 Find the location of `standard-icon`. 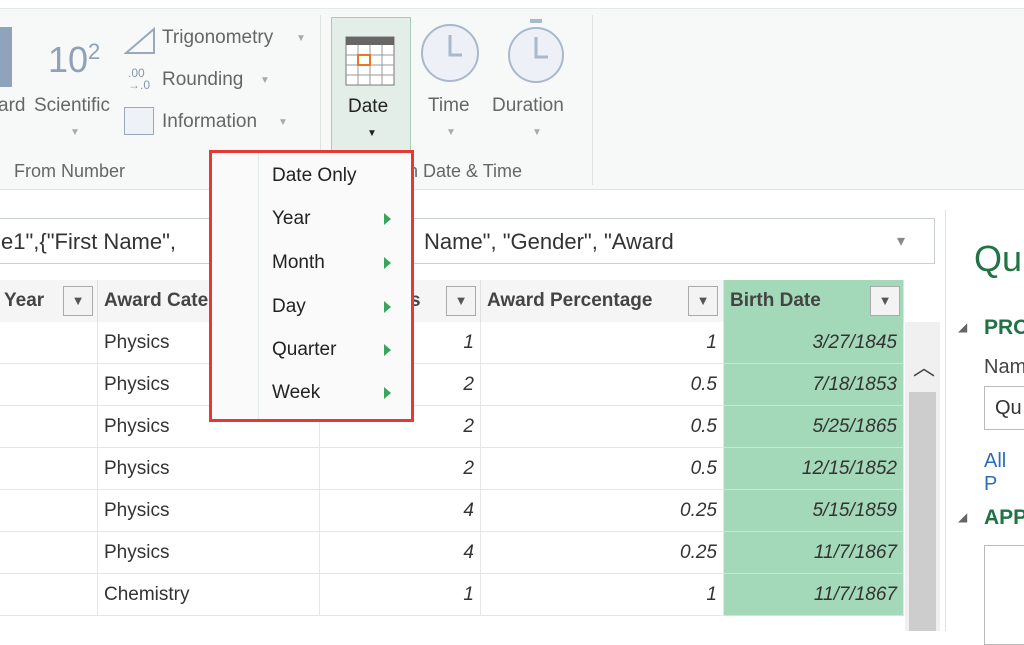

standard-icon is located at coordinates (6, 57).